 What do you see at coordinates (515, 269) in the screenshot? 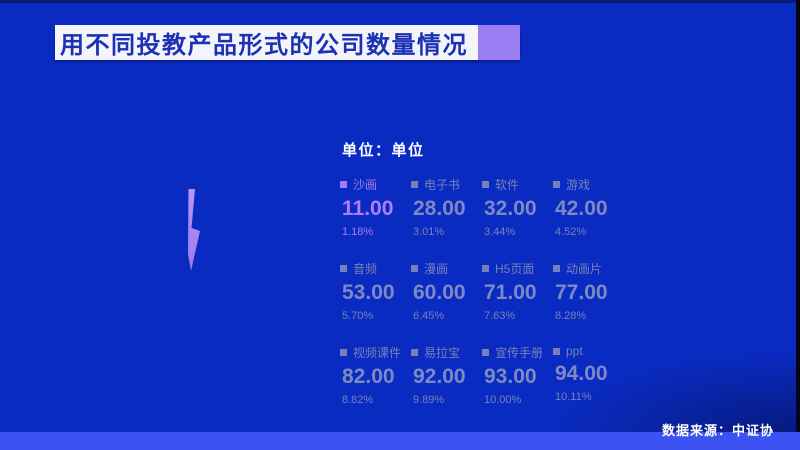
I see `legend-label: H5页面` at bounding box center [515, 269].